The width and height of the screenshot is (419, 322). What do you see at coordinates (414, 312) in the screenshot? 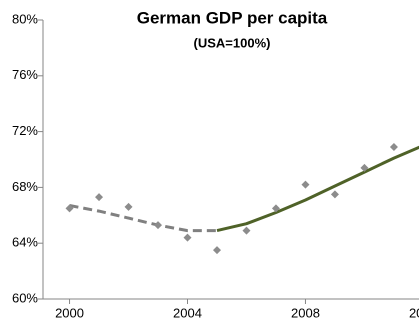
I see `x-tick-label: 2012` at bounding box center [414, 312].